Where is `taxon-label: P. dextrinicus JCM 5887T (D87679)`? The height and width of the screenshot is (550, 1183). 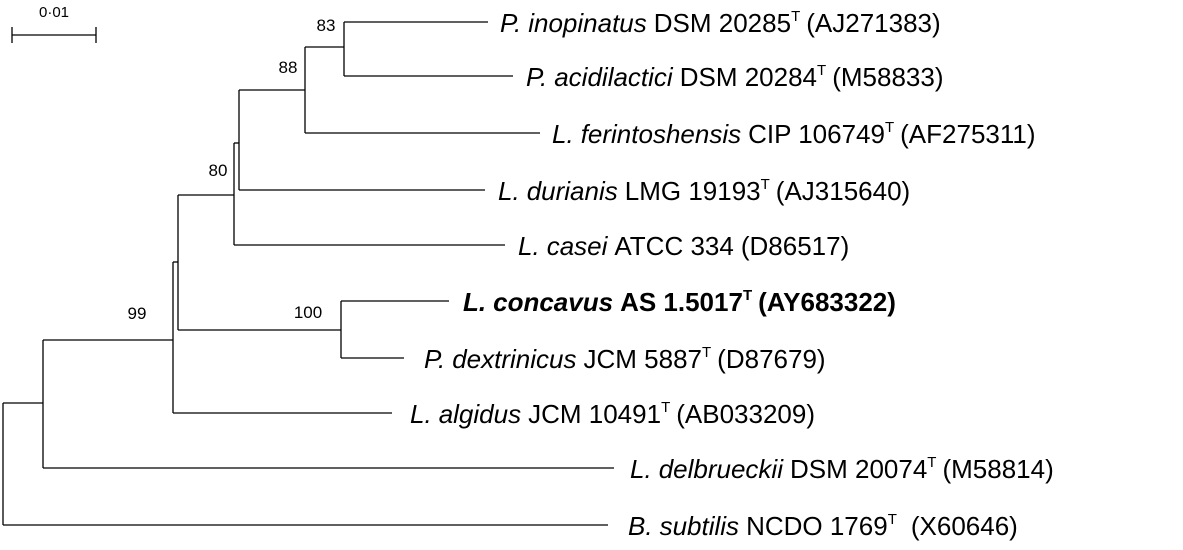
taxon-label: P. dextrinicus JCM 5887T (D87679) is located at coordinates (625, 359).